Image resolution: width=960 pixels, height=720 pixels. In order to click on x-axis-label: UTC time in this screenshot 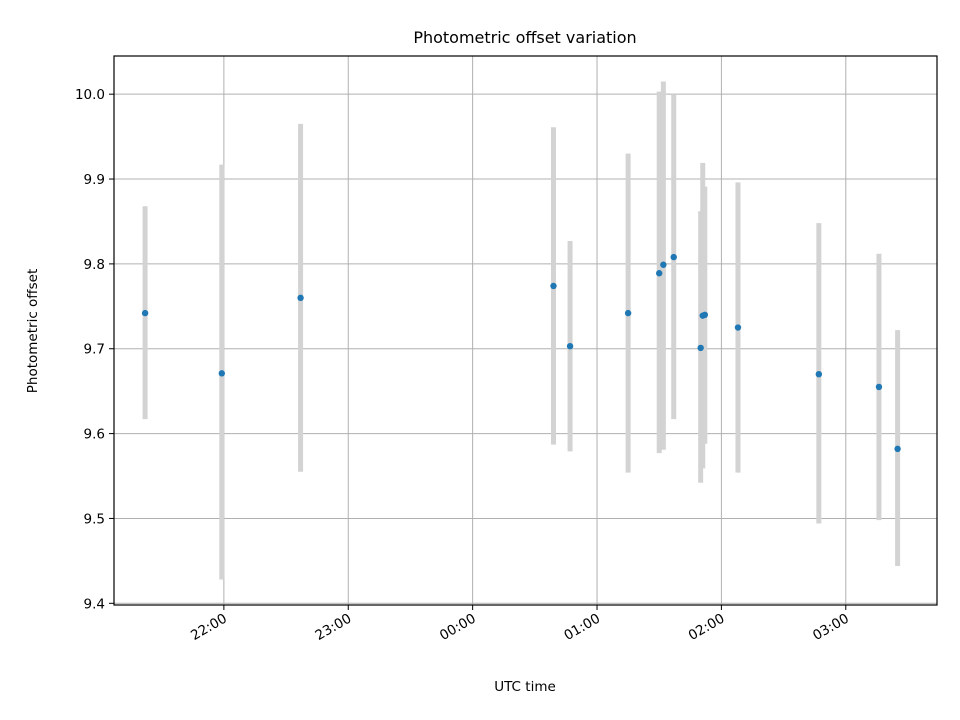, I will do `click(525, 687)`.